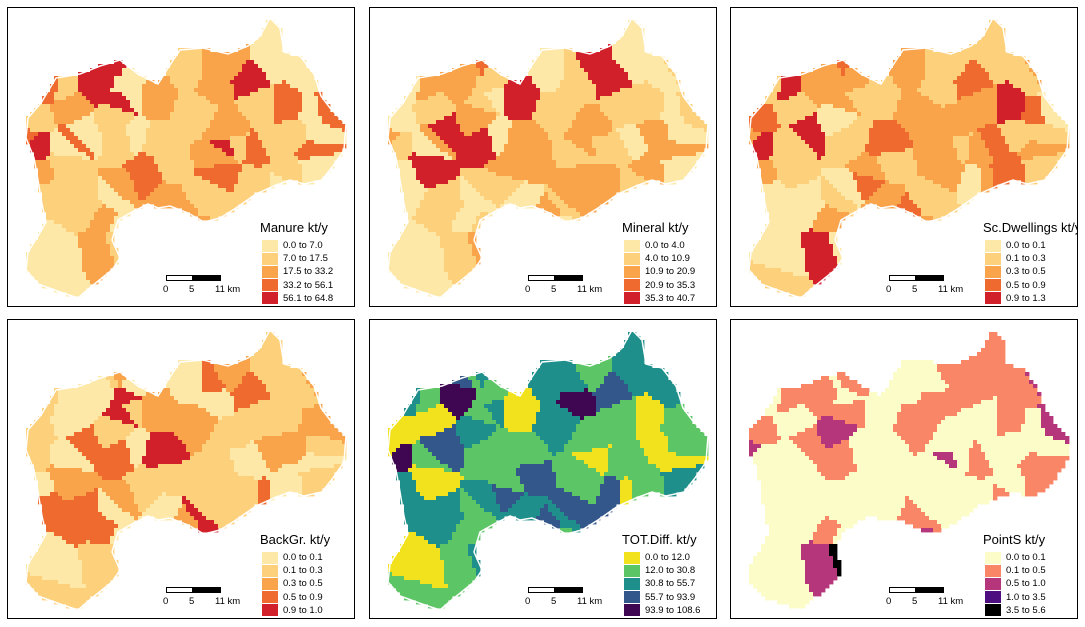 The height and width of the screenshot is (627, 1085). What do you see at coordinates (295, 539) in the screenshot?
I see `legend-title: BackGr. kt/y` at bounding box center [295, 539].